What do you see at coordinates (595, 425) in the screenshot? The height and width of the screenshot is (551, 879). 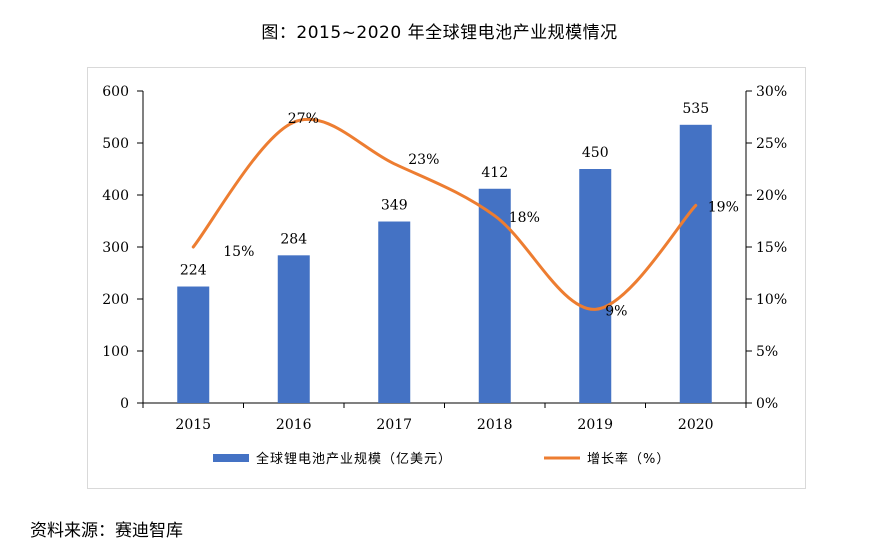 I see `x-tick-label: 2019` at bounding box center [595, 425].